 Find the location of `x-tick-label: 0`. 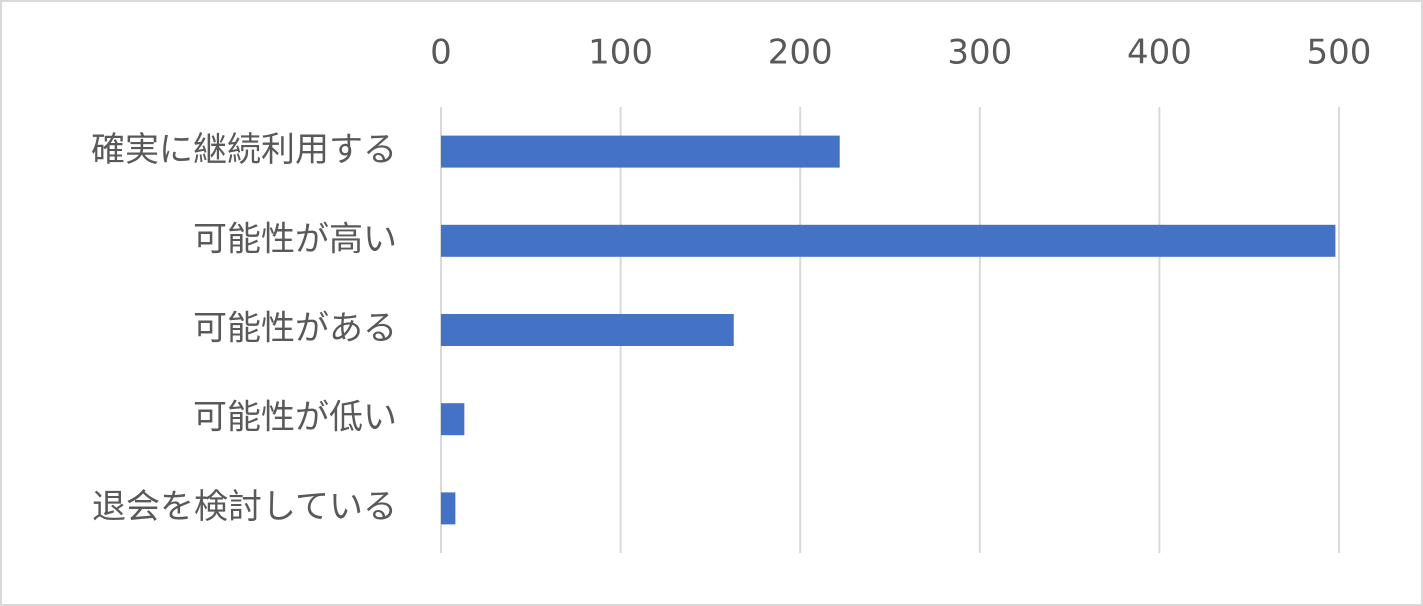

x-tick-label: 0 is located at coordinates (441, 53).